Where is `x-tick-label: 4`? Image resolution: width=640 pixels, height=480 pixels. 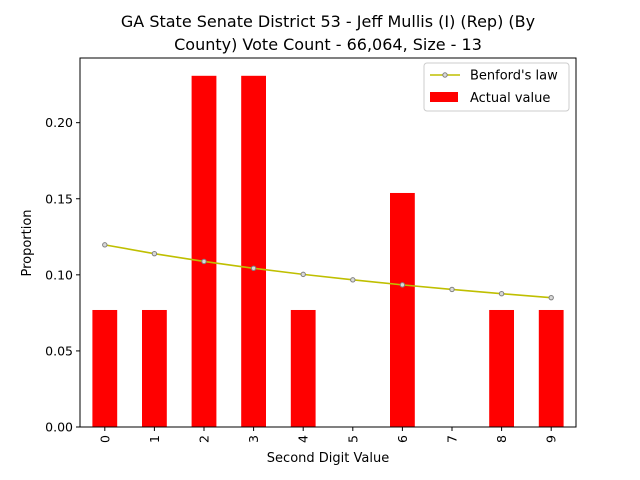
x-tick-label: 4 is located at coordinates (303, 439).